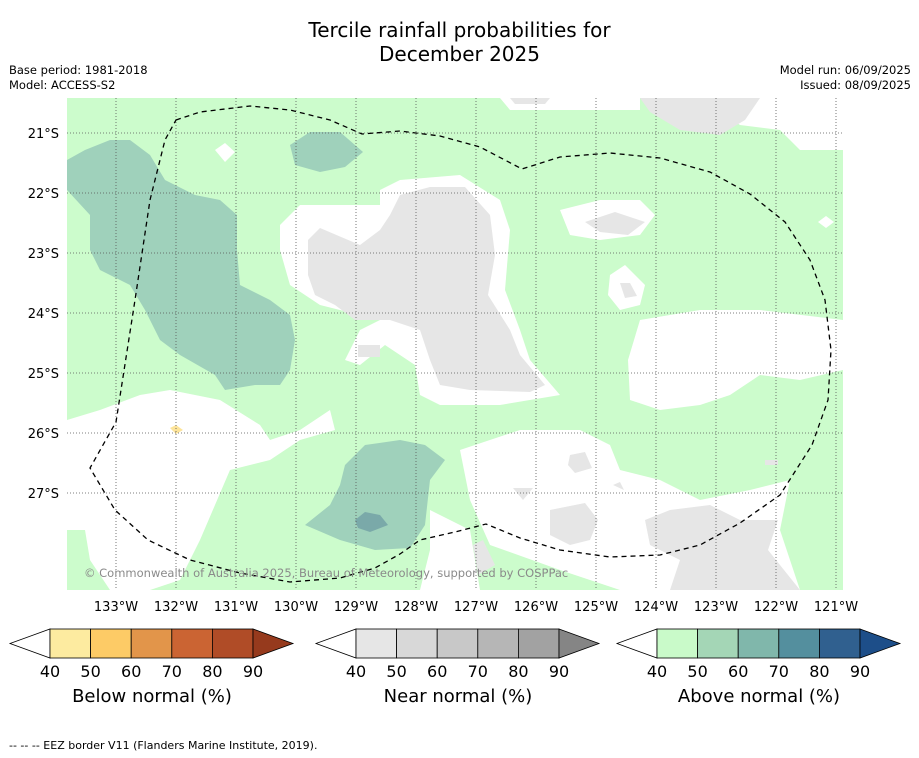  I want to click on near-40-top, so click(530, 101).